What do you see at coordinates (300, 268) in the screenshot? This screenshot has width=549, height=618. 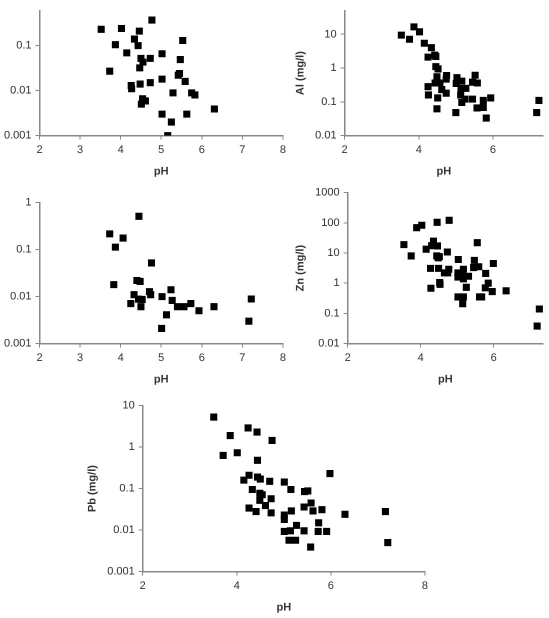 I see `y-axis-title: Zn (mg/l)` at bounding box center [300, 268].